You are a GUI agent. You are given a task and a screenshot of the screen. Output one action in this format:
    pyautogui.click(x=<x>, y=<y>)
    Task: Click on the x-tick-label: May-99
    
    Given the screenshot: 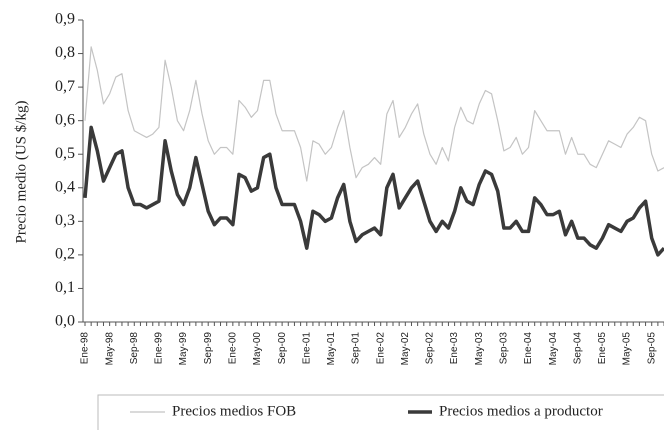 What is the action you would take?
    pyautogui.click(x=183, y=349)
    